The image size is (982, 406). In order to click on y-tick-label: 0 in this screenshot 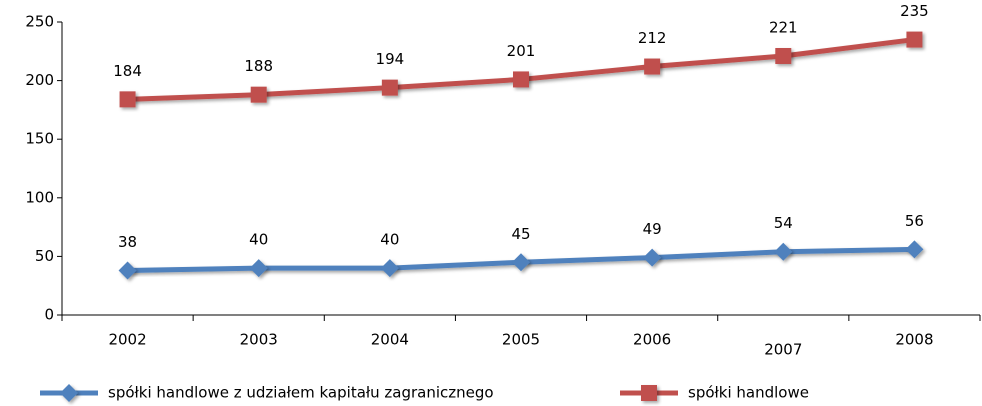, I will do `click(49, 315)`.